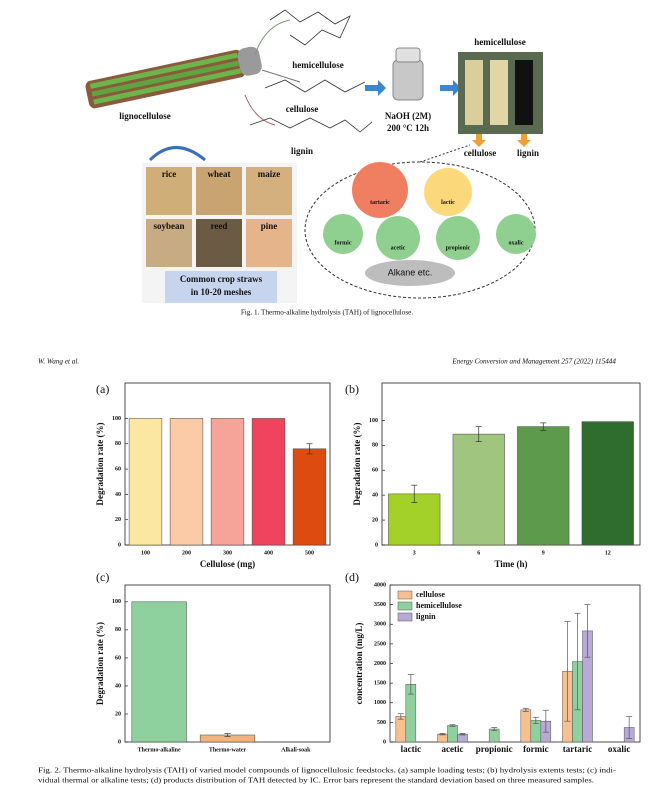  I want to click on y-tick-label: 4000, so click(380, 585).